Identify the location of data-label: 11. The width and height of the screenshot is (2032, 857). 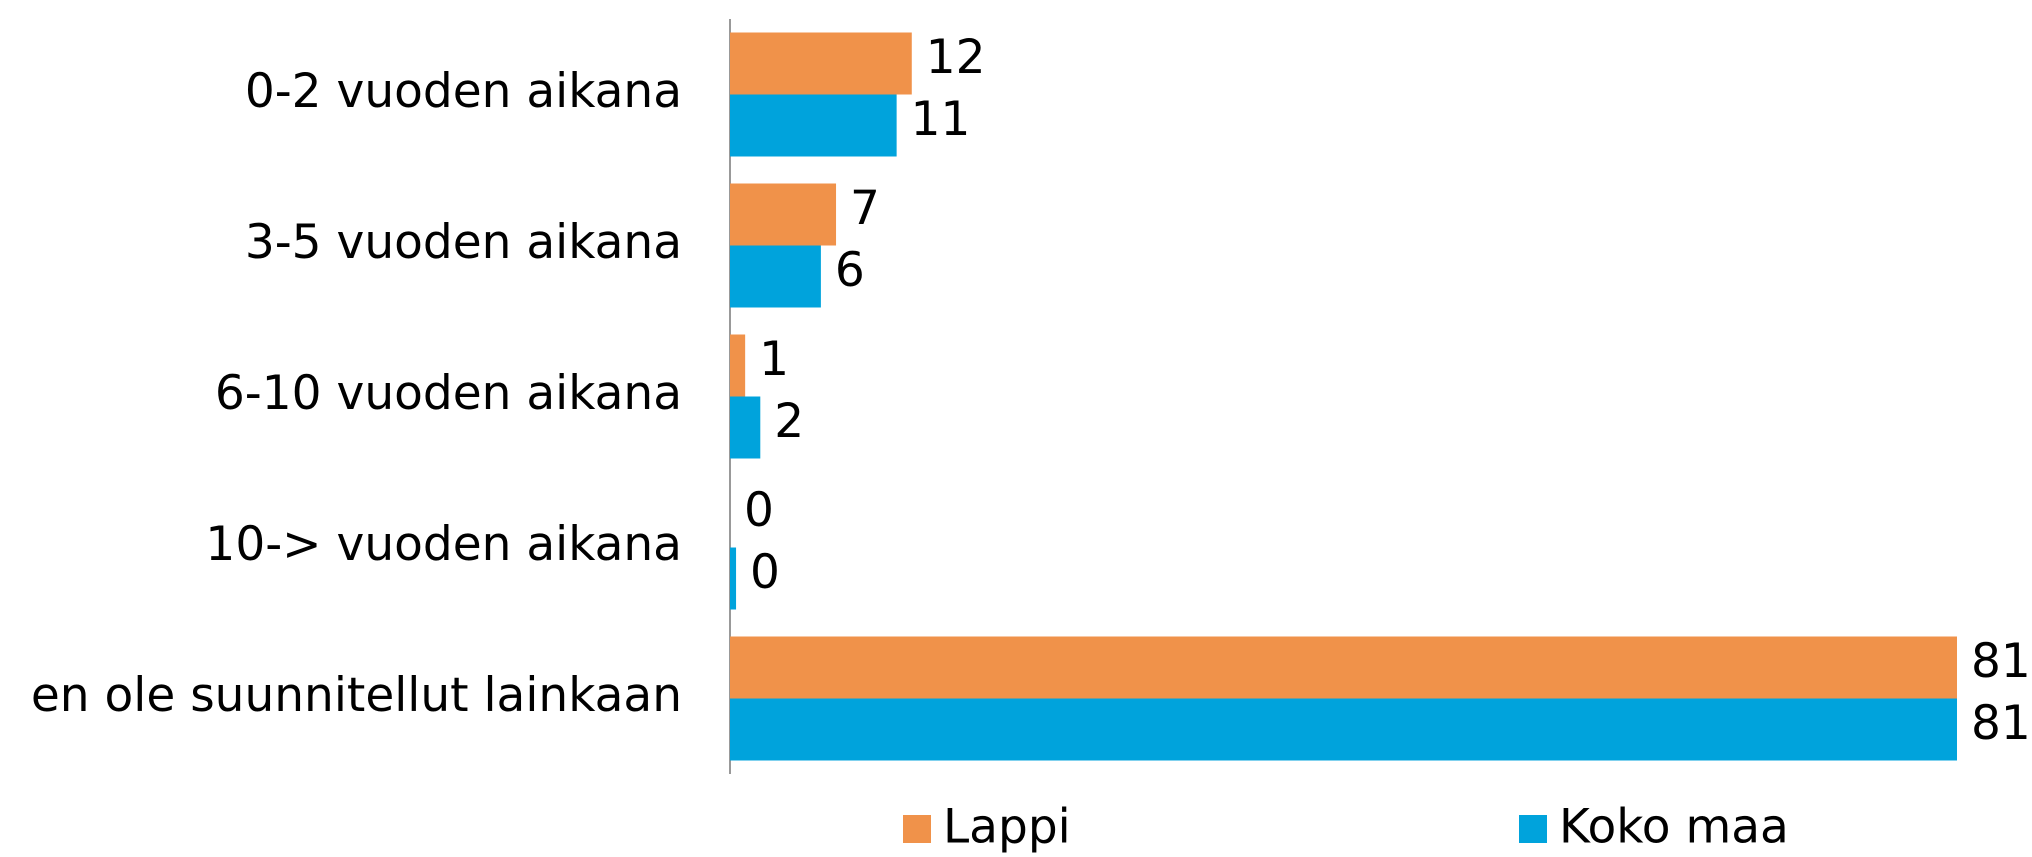
(941, 119).